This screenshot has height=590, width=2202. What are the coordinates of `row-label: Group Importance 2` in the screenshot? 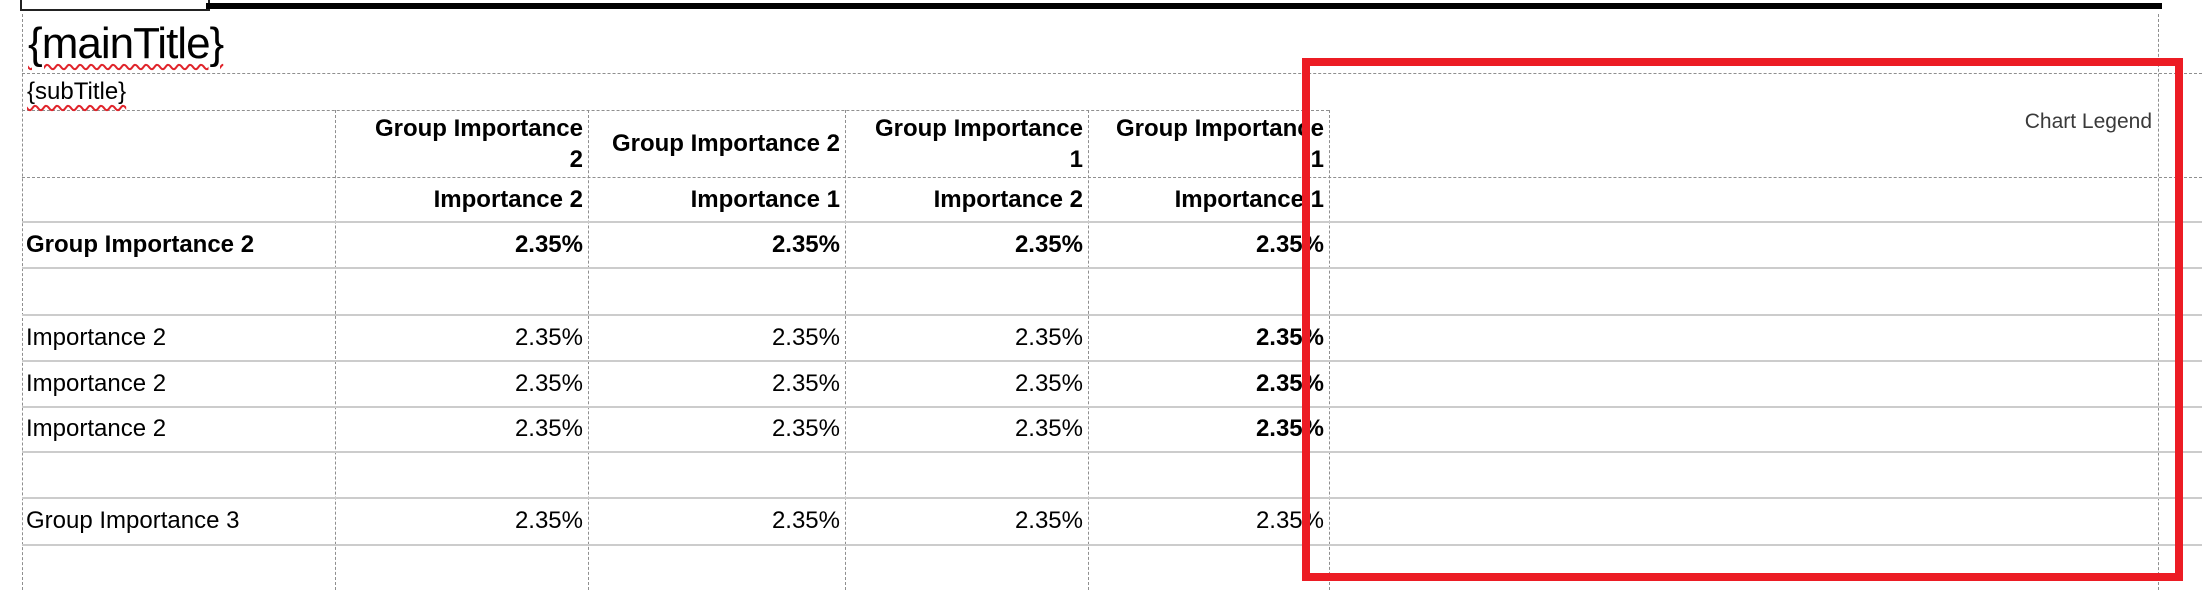 It's located at (178, 244).